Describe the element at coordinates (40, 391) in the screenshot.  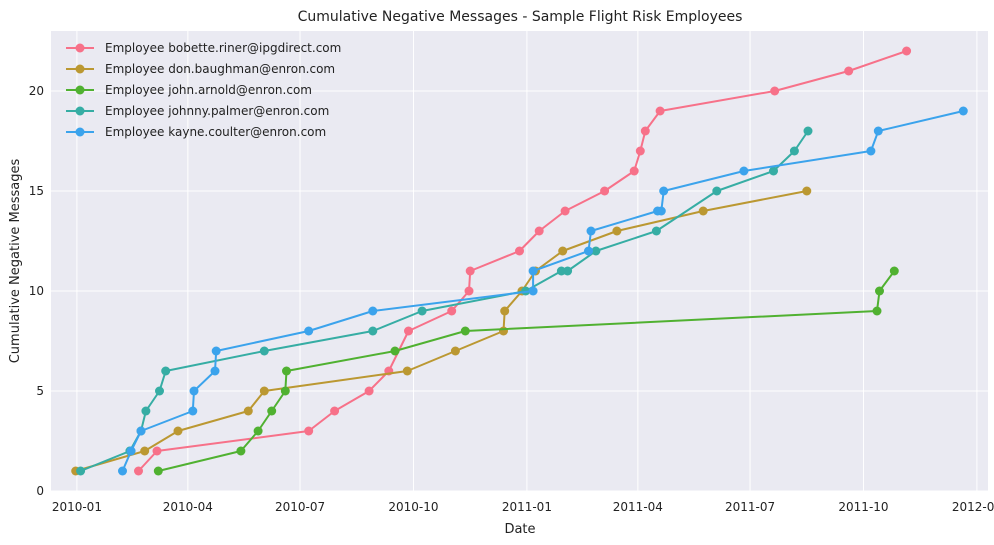
I see `y-tick-label: 5` at that location.